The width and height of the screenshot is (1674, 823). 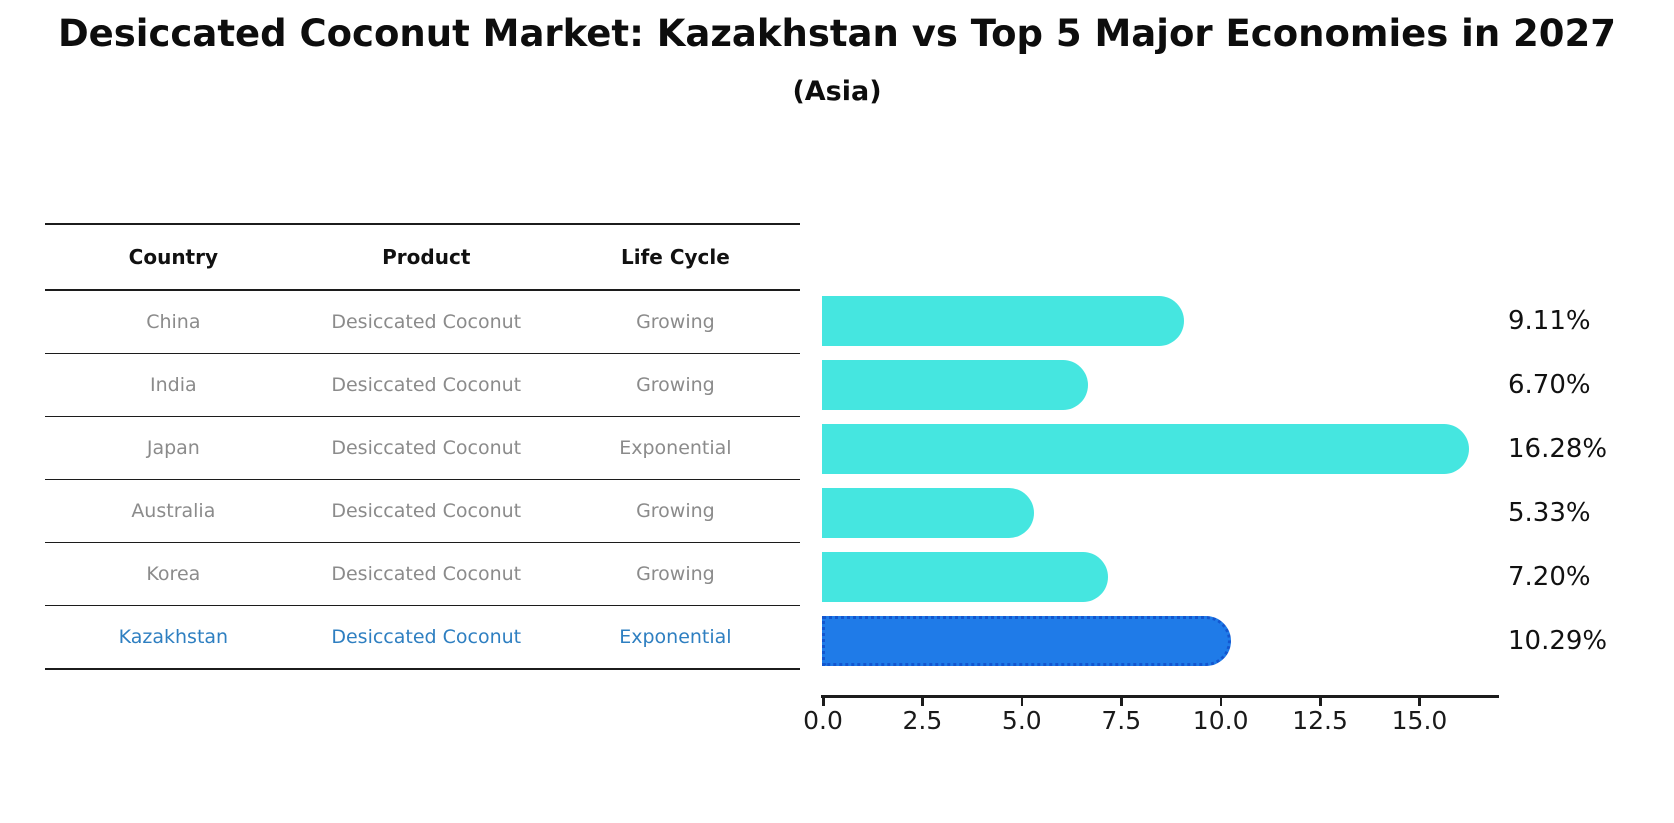 What do you see at coordinates (1160, 696) in the screenshot?
I see `x-axis-line` at bounding box center [1160, 696].